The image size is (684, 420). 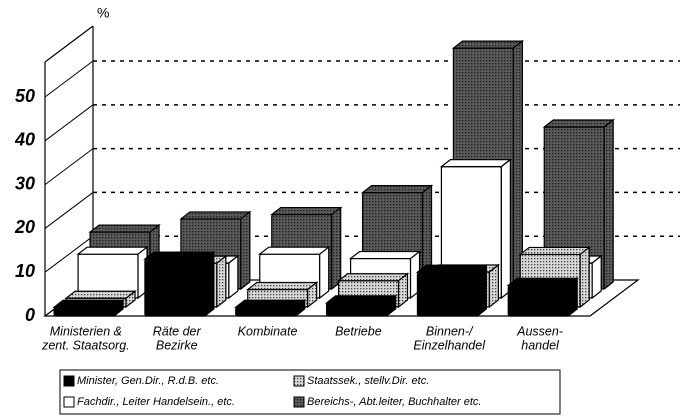 What do you see at coordinates (69, 44) in the screenshot?
I see `left-wall-top` at bounding box center [69, 44].